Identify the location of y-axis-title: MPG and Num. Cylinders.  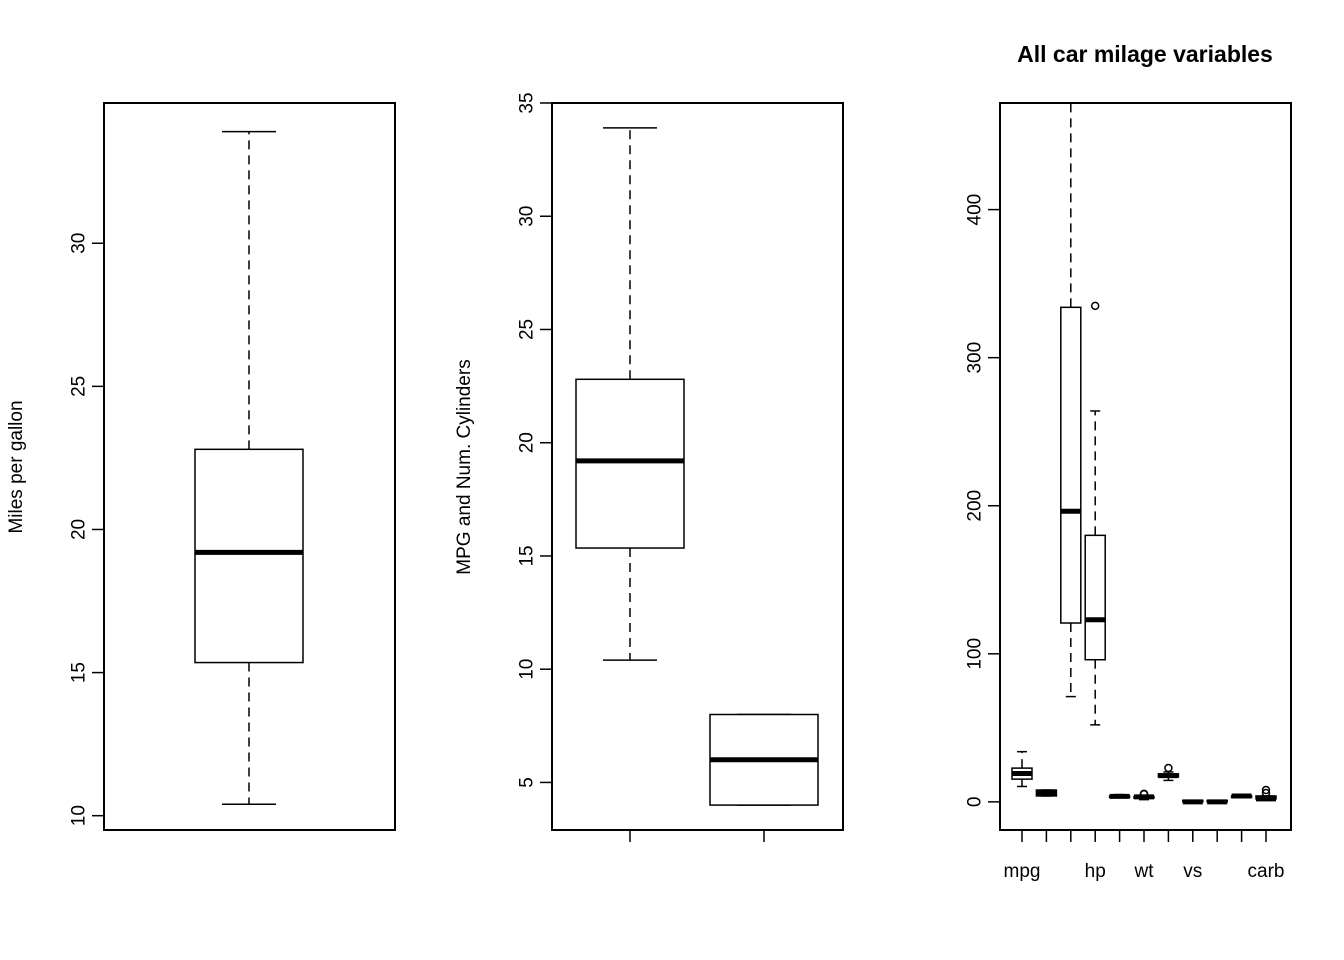
(464, 466).